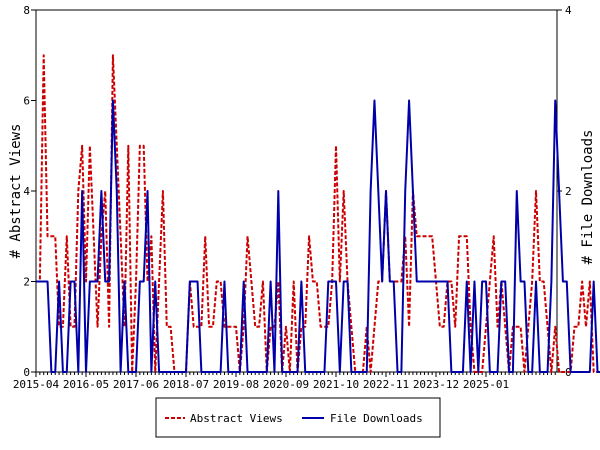 This screenshot has height=450, width=600. What do you see at coordinates (26, 282) in the screenshot?
I see `left-axis-tick-label: 2` at bounding box center [26, 282].